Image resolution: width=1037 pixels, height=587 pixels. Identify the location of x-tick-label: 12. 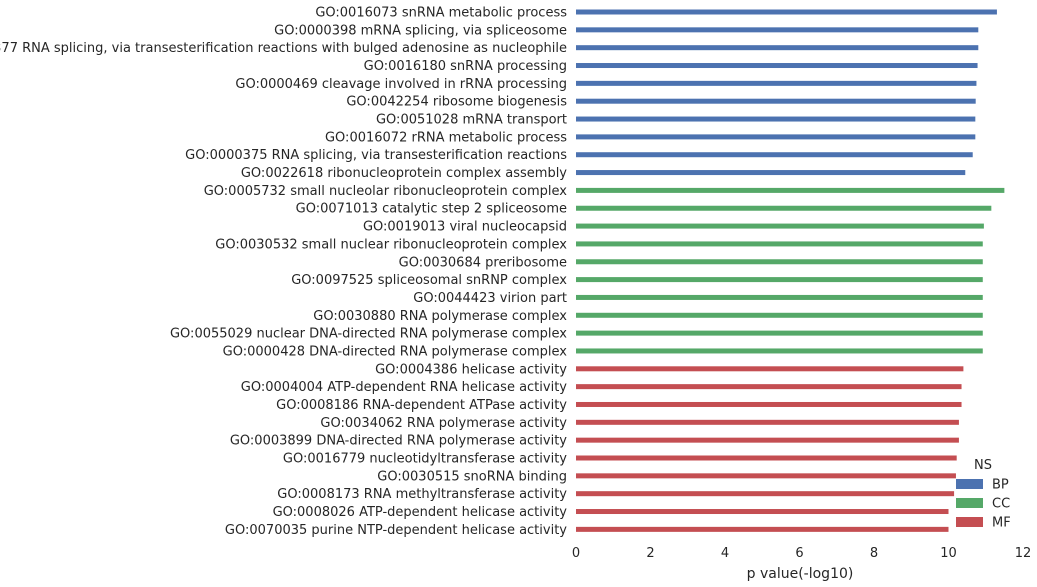
(1023, 553).